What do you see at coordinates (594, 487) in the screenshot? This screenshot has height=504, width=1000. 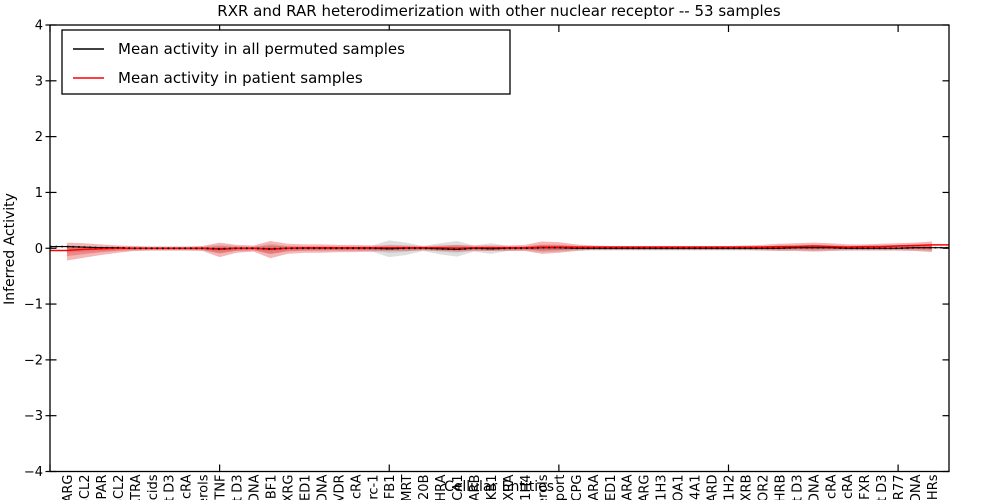 I see `x-category-label: PPARA` at bounding box center [594, 487].